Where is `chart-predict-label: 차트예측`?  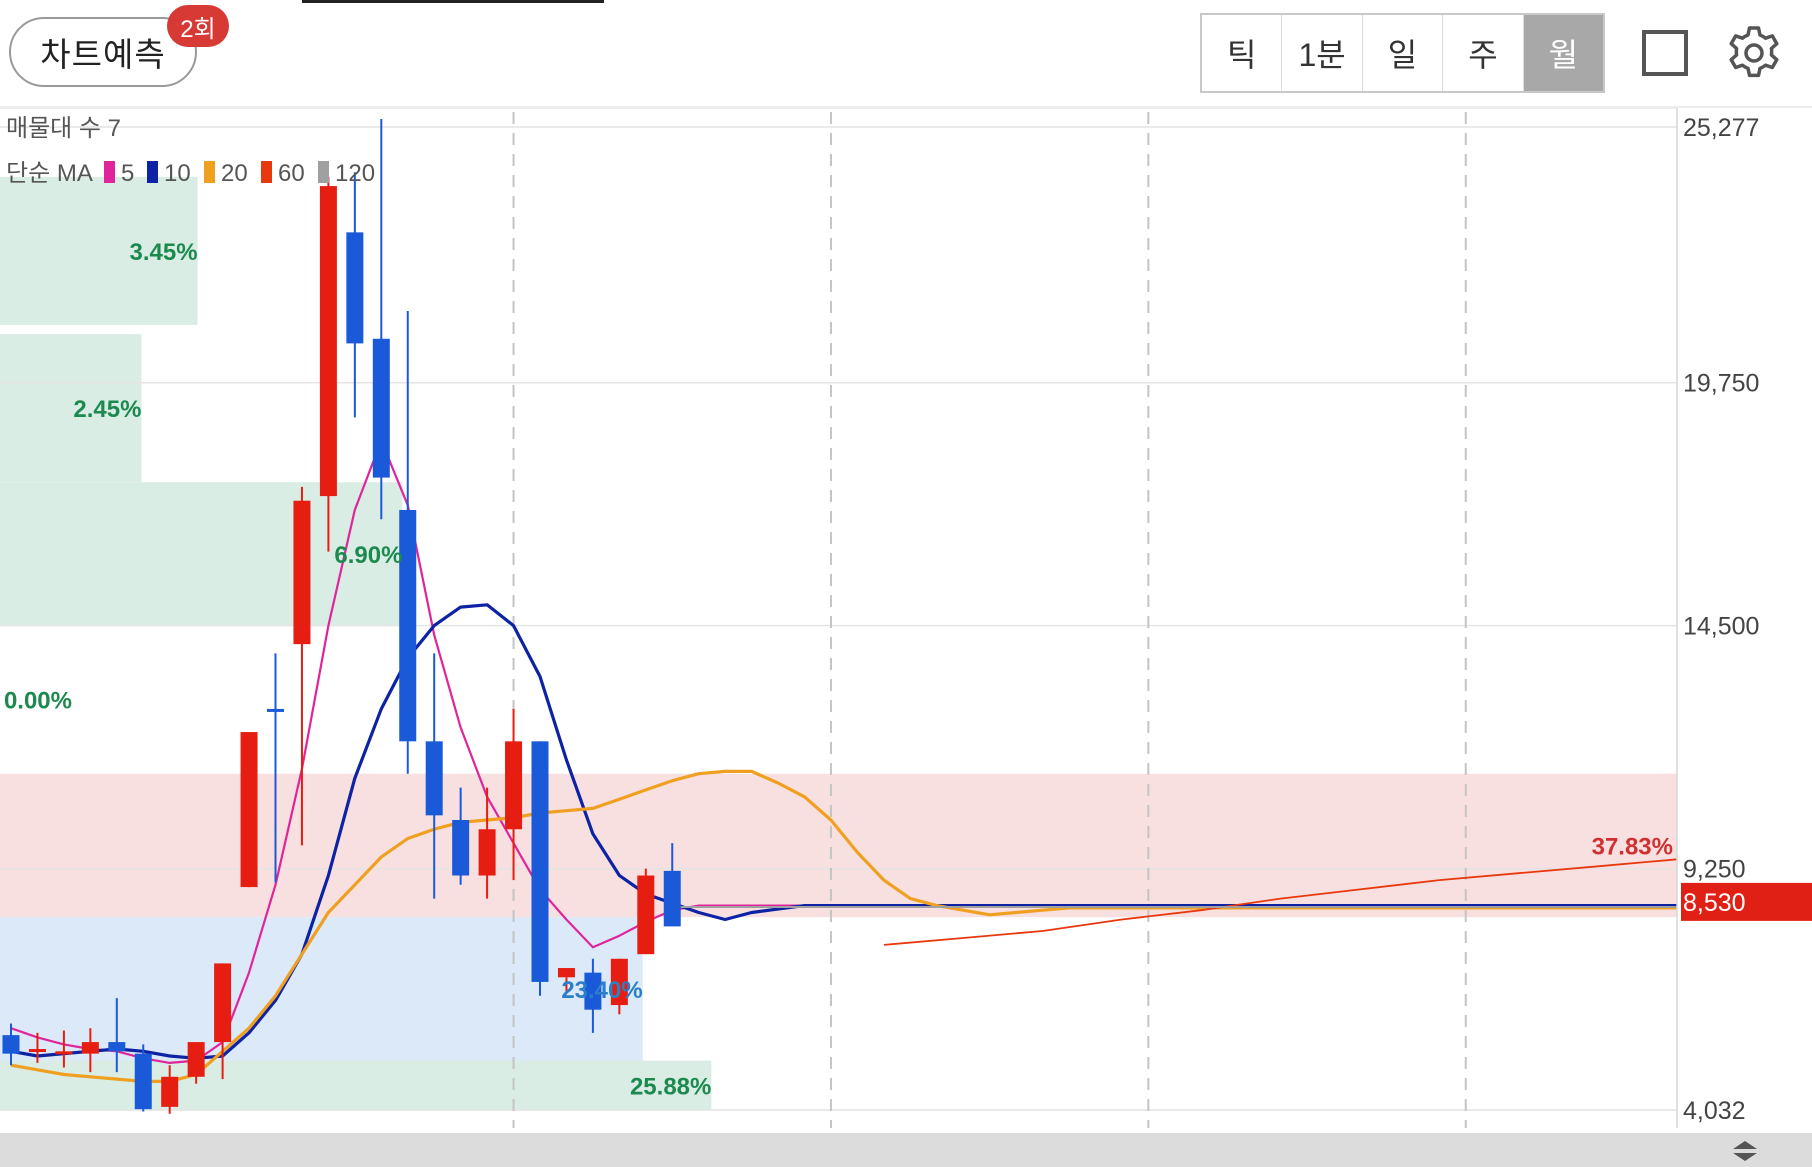 chart-predict-label: 차트예측 is located at coordinates (103, 54).